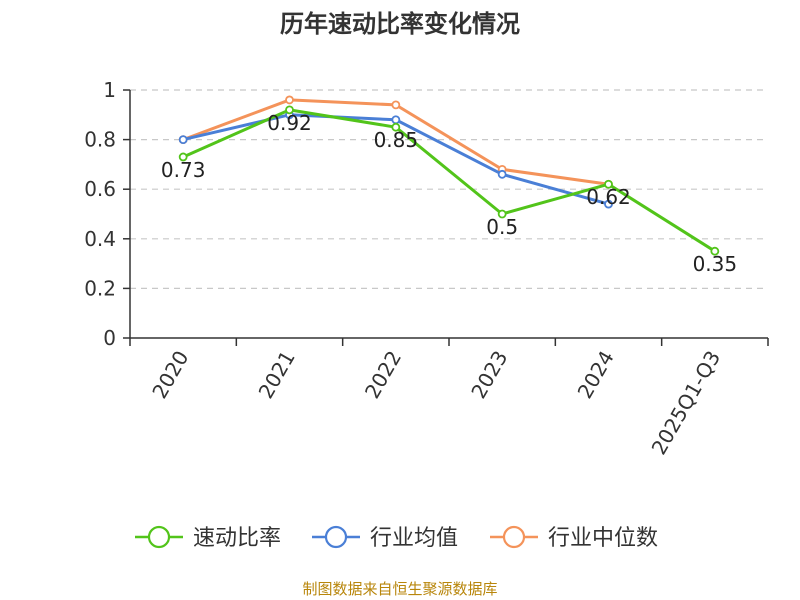 Image resolution: width=800 pixels, height=600 pixels. I want to click on legend-label: 行业中位数, so click(603, 538).